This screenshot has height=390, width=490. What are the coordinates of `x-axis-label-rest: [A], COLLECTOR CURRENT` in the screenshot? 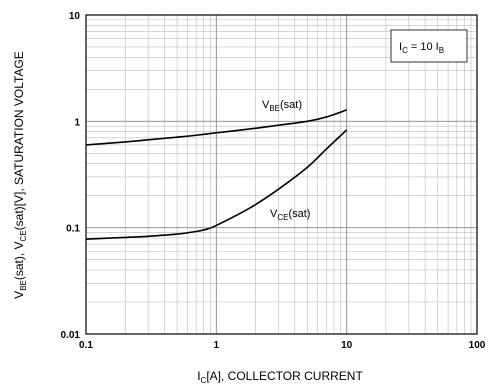 It's located at (284, 376).